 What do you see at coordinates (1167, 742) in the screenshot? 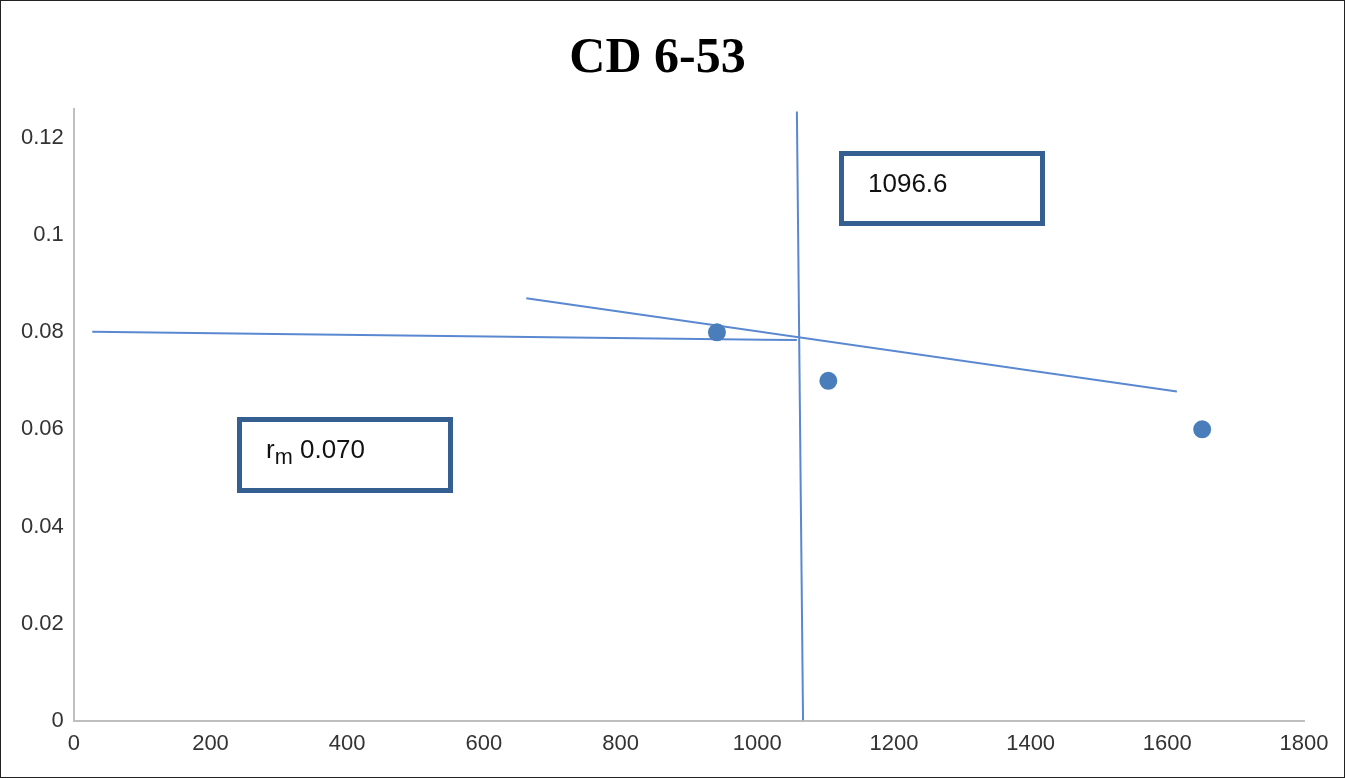
I see `x-tick-label: 1600` at bounding box center [1167, 742].